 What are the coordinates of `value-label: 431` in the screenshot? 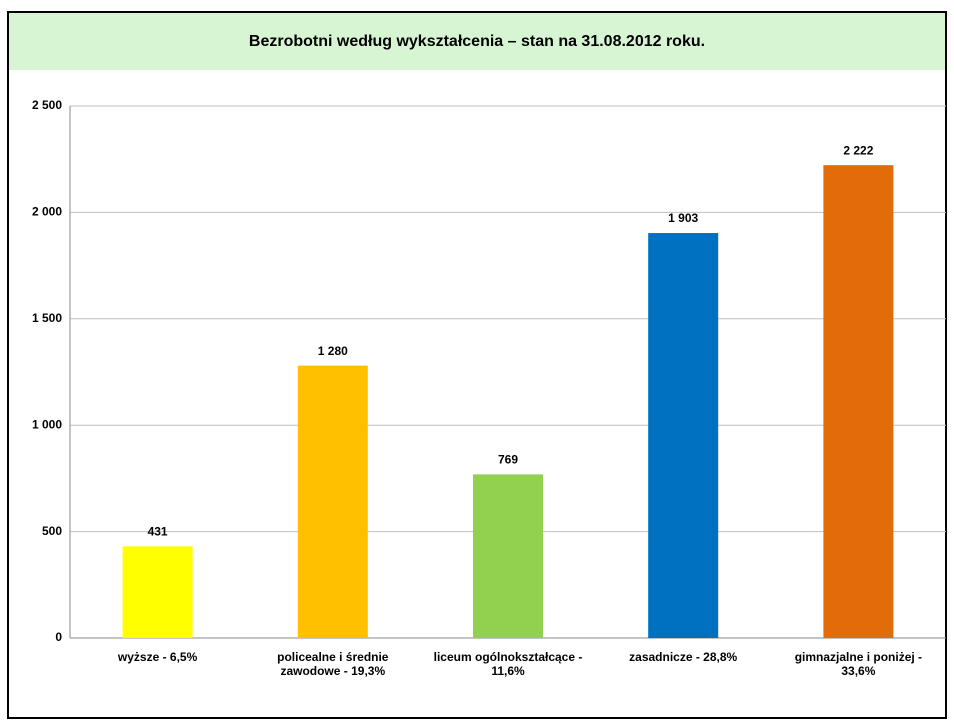 It's located at (158, 531).